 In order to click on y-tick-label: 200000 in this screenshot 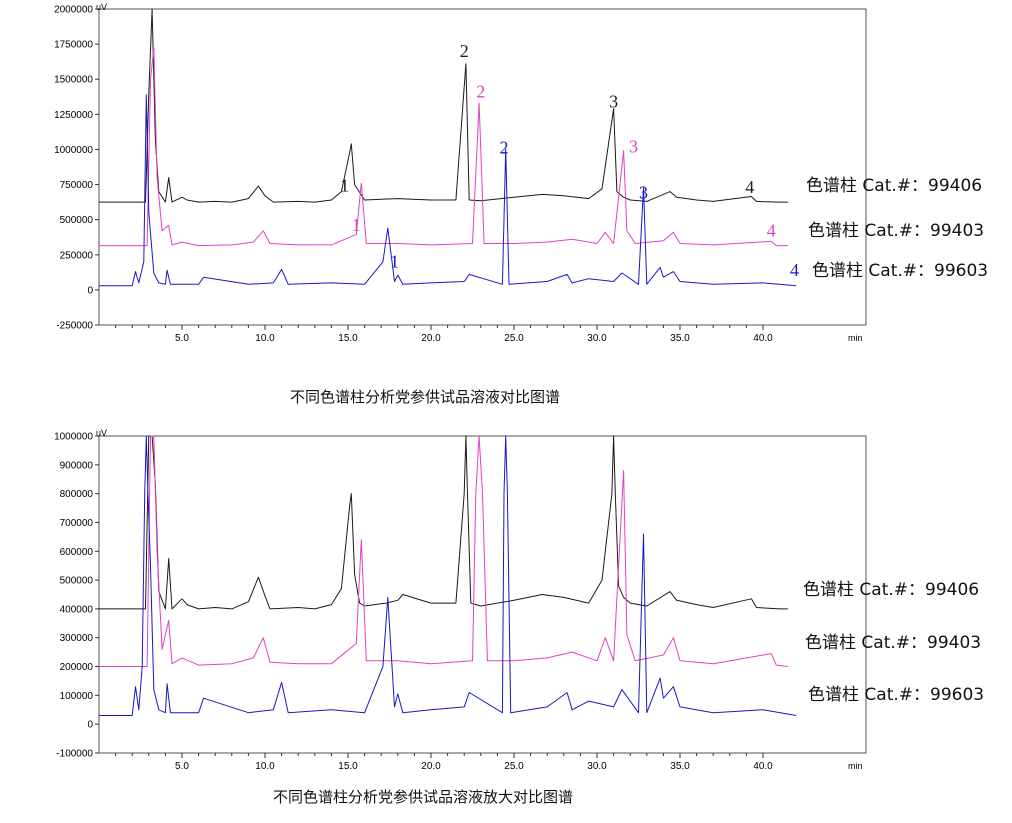, I will do `click(77, 667)`.